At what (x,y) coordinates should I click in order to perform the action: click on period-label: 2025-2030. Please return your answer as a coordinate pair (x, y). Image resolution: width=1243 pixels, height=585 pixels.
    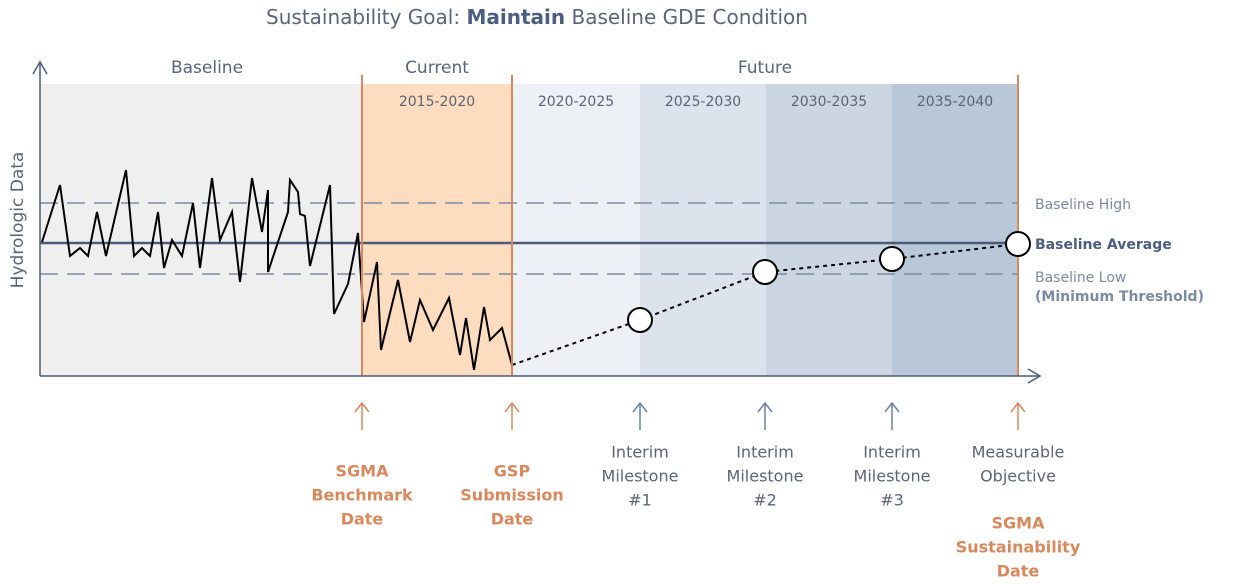
    Looking at the image, I should click on (703, 102).